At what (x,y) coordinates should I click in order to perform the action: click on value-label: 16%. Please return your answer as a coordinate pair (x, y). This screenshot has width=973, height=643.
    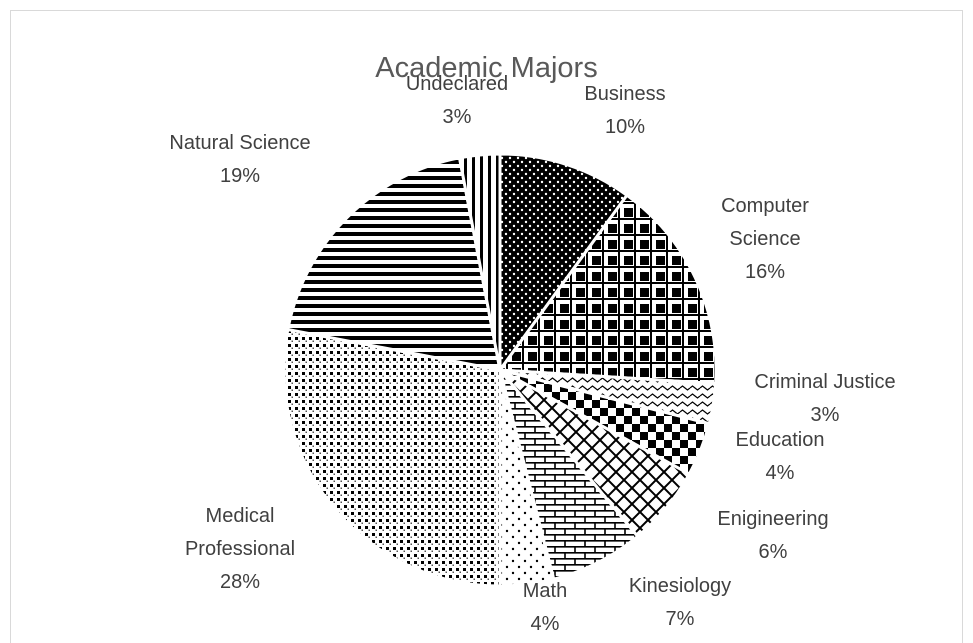
    Looking at the image, I should click on (765, 272).